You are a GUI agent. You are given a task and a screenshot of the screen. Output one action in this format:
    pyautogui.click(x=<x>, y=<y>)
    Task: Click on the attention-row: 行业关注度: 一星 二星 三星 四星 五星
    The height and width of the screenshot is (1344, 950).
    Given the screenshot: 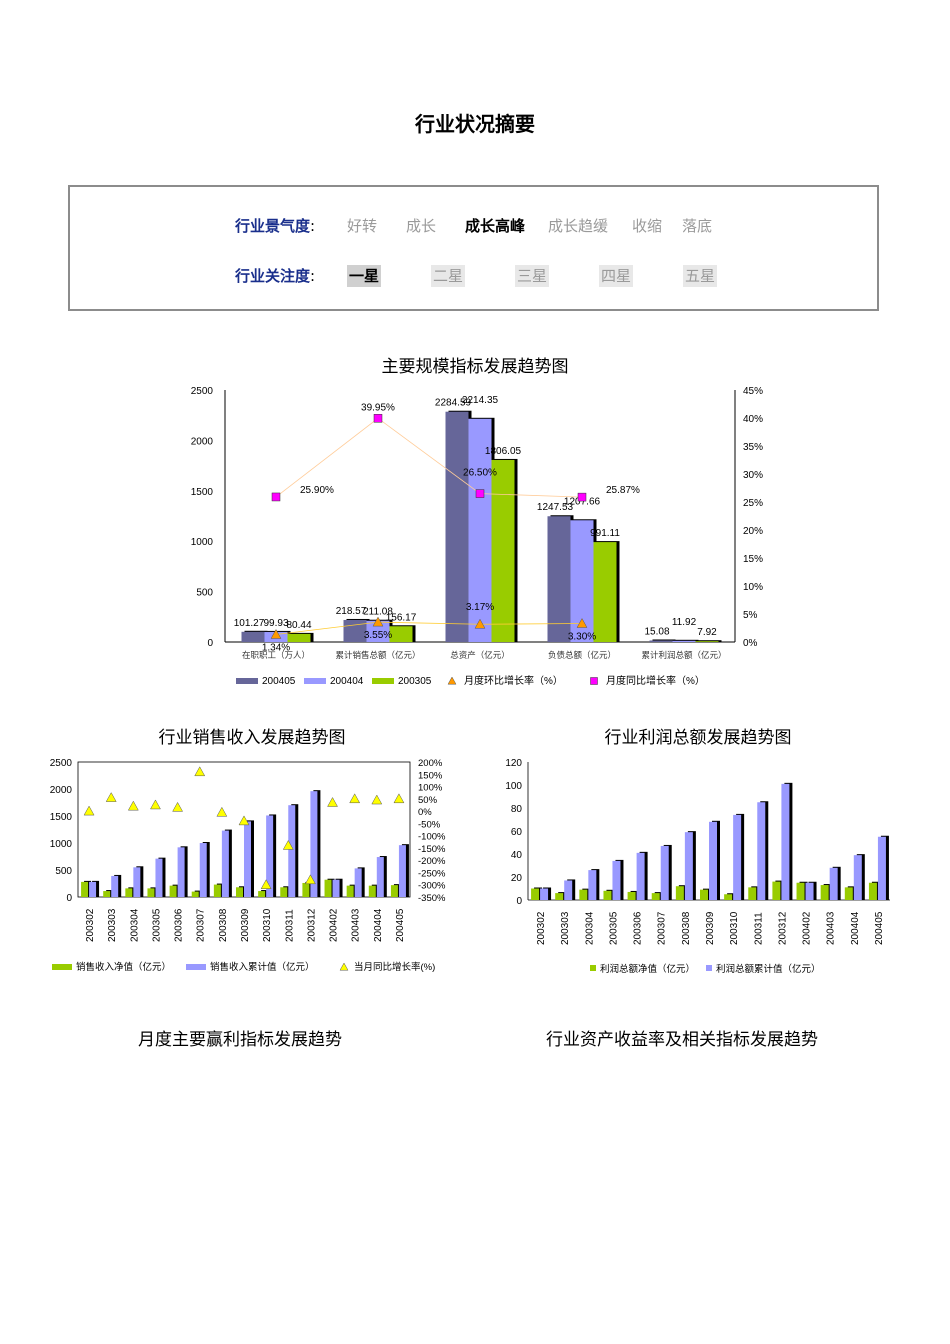 What is the action you would take?
    pyautogui.click(x=476, y=276)
    